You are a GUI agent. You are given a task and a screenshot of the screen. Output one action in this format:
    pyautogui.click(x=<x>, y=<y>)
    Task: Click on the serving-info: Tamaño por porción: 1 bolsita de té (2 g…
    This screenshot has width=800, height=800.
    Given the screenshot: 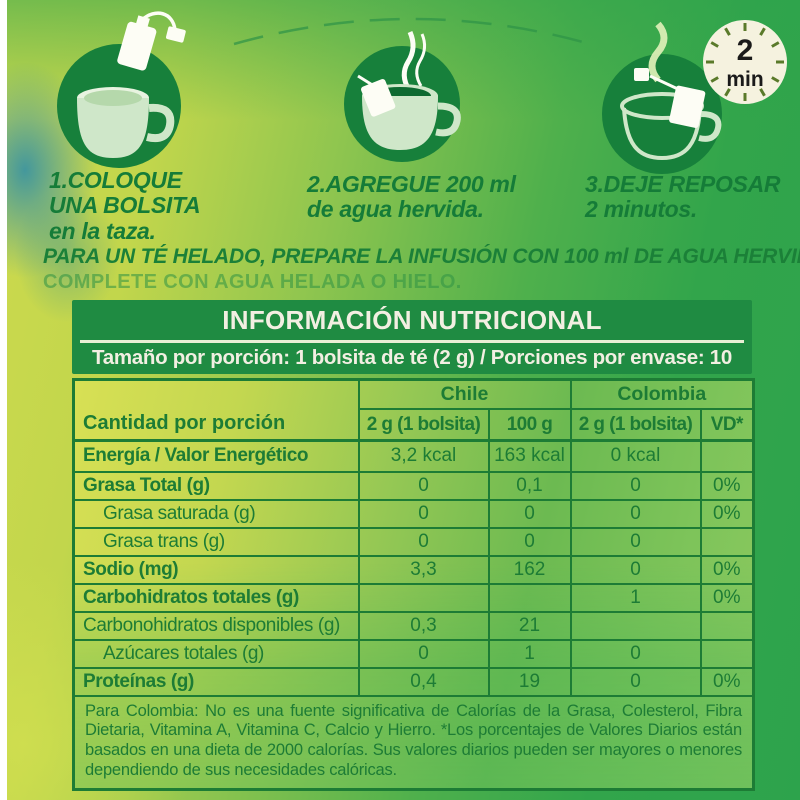 What is the action you would take?
    pyautogui.click(x=412, y=357)
    